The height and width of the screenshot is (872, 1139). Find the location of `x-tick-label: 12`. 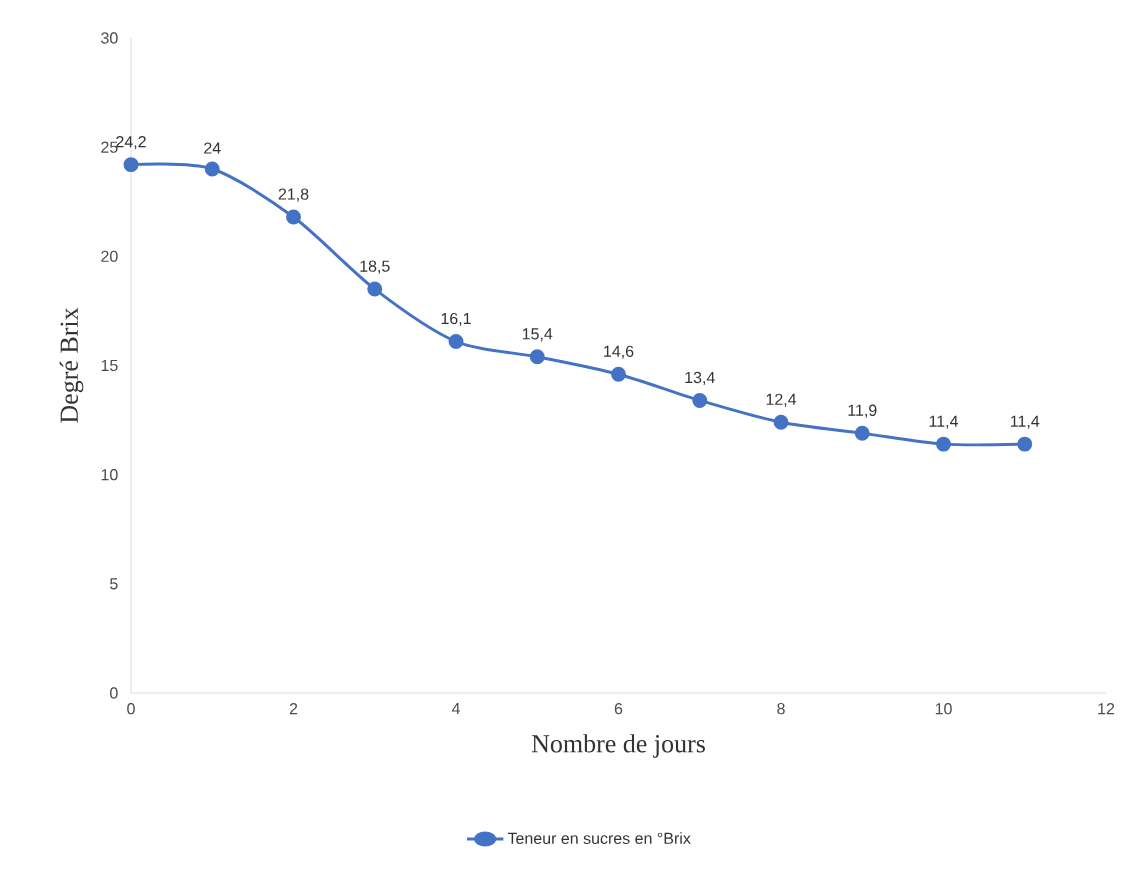

x-tick-label: 12 is located at coordinates (1106, 709).